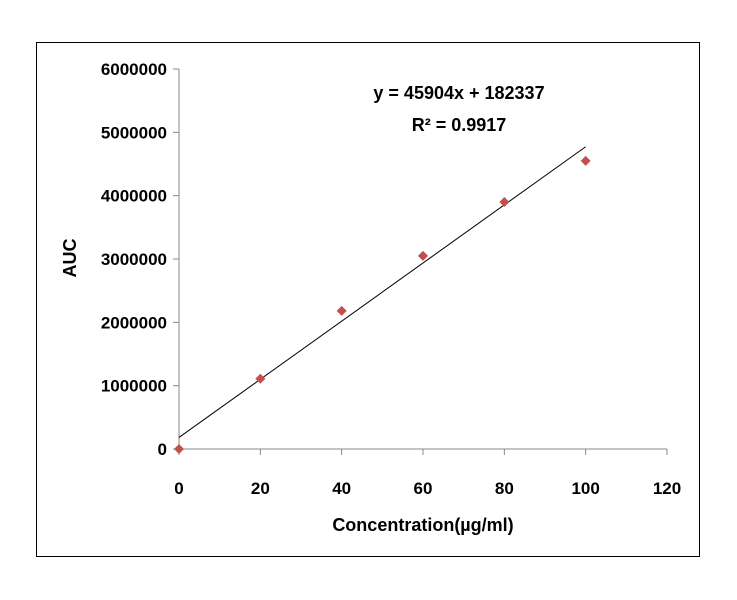 The height and width of the screenshot is (600, 737). What do you see at coordinates (134, 132) in the screenshot?
I see `y-tick-label: 5000000` at bounding box center [134, 132].